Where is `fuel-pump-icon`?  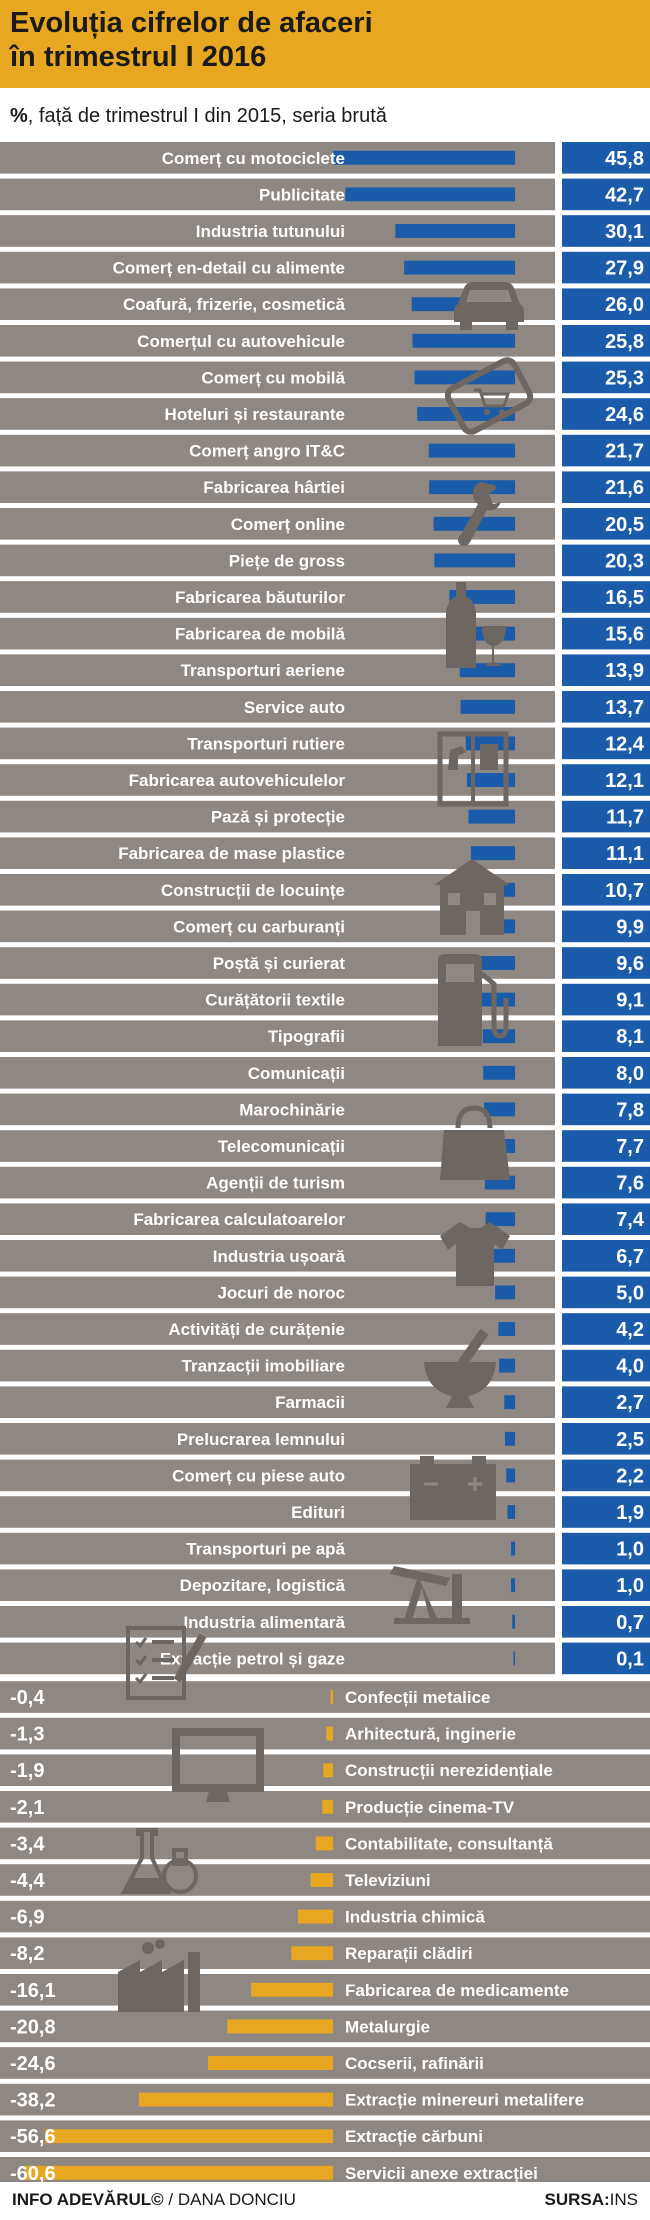
fuel-pump-icon is located at coordinates (473, 1000).